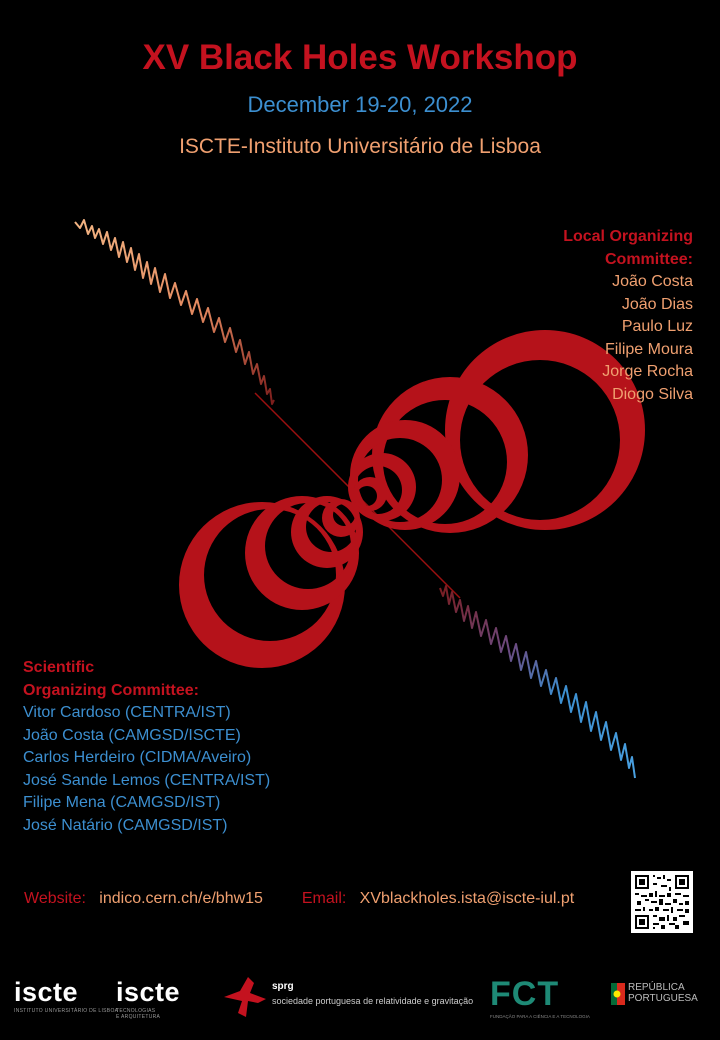 This screenshot has height=1040, width=720. What do you see at coordinates (132, 735) in the screenshot?
I see `scientific-member: João Costa (CAMGSD/ISCTE)` at bounding box center [132, 735].